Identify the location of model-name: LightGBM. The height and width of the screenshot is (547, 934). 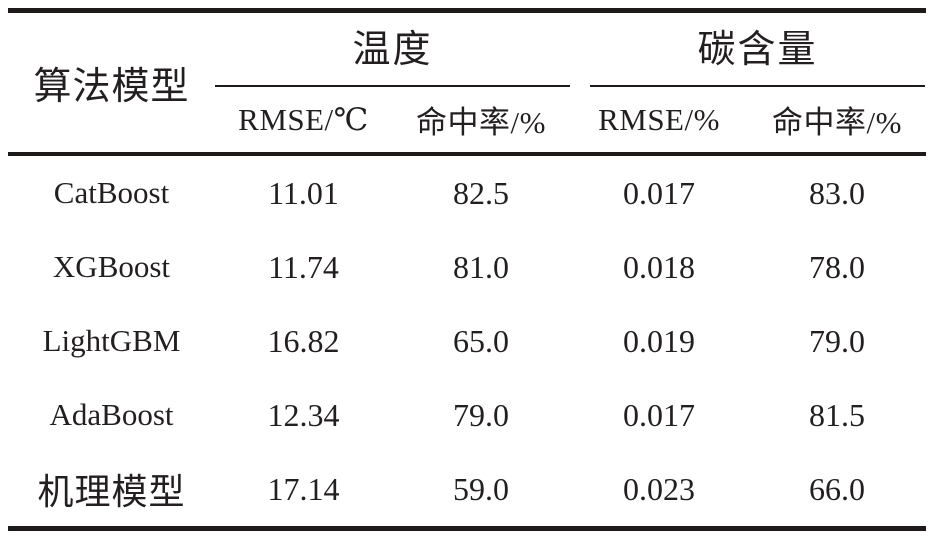
(111, 340).